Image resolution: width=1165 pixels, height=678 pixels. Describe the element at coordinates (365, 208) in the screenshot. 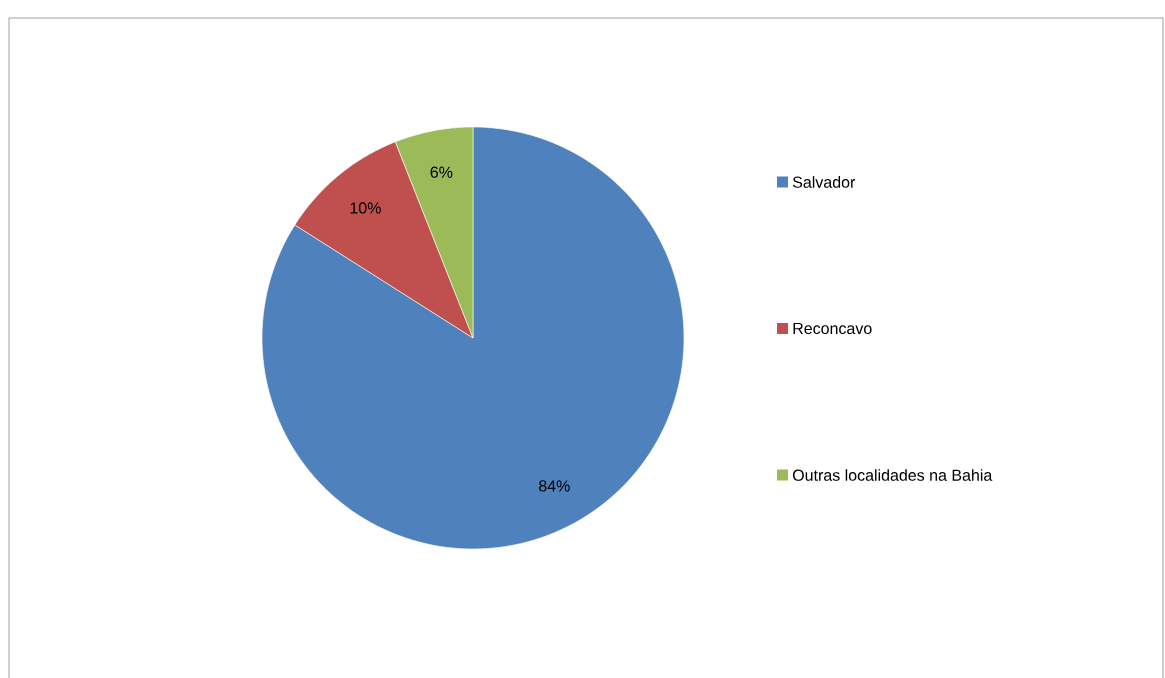

I see `data-label: 10%` at that location.